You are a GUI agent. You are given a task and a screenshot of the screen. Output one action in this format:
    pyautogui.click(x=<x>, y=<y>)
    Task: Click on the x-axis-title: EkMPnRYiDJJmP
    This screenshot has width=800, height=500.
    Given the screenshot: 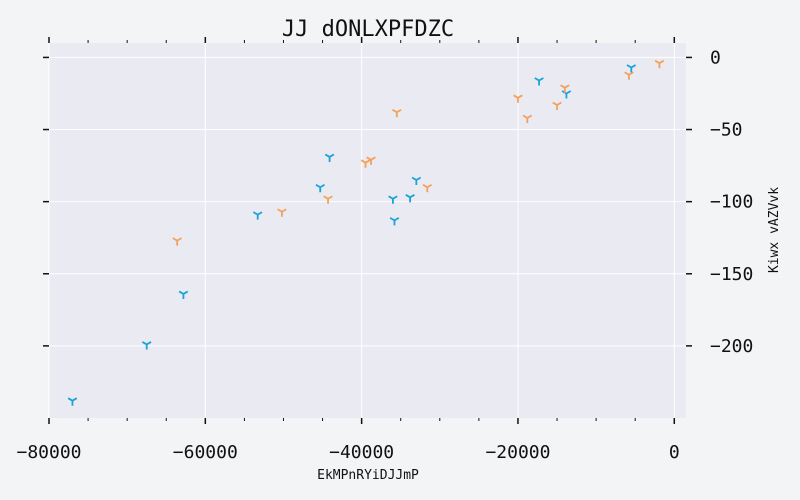 What is the action you would take?
    pyautogui.click(x=368, y=475)
    